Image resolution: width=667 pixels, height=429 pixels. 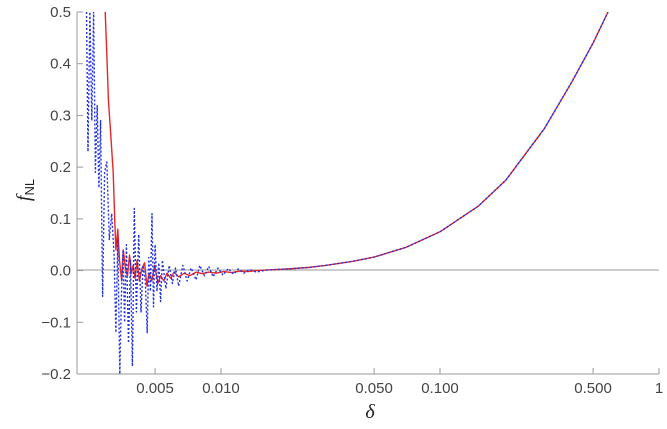 I want to click on y-tick-label: 0.5, so click(x=60, y=12).